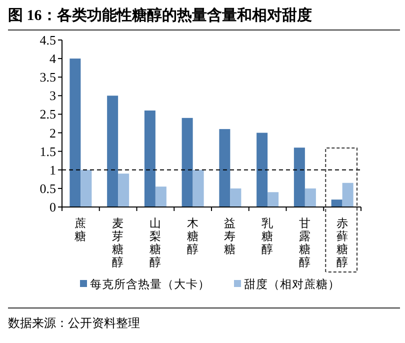 The height and width of the screenshot is (343, 405). What do you see at coordinates (342, 243) in the screenshot?
I see `x-tick-label: 赤藓糖醇` at bounding box center [342, 243].